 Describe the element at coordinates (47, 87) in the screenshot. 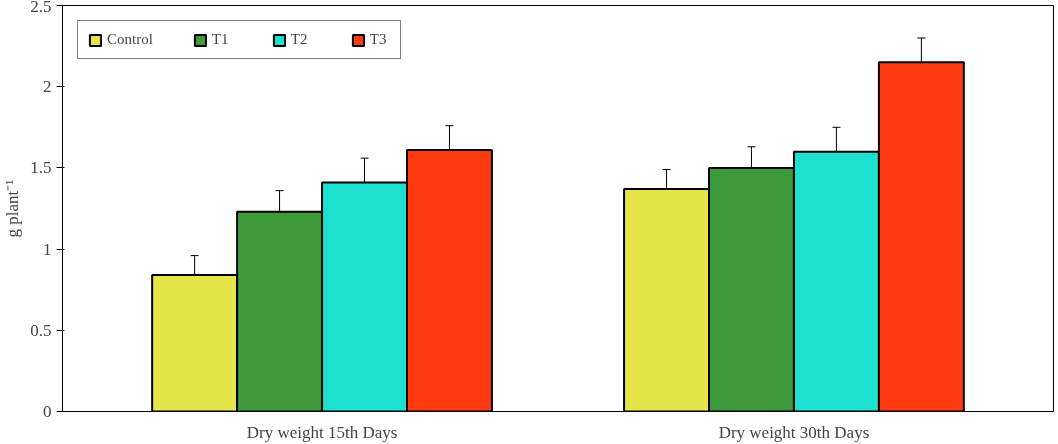

I see `y-tick-label: 2` at that location.